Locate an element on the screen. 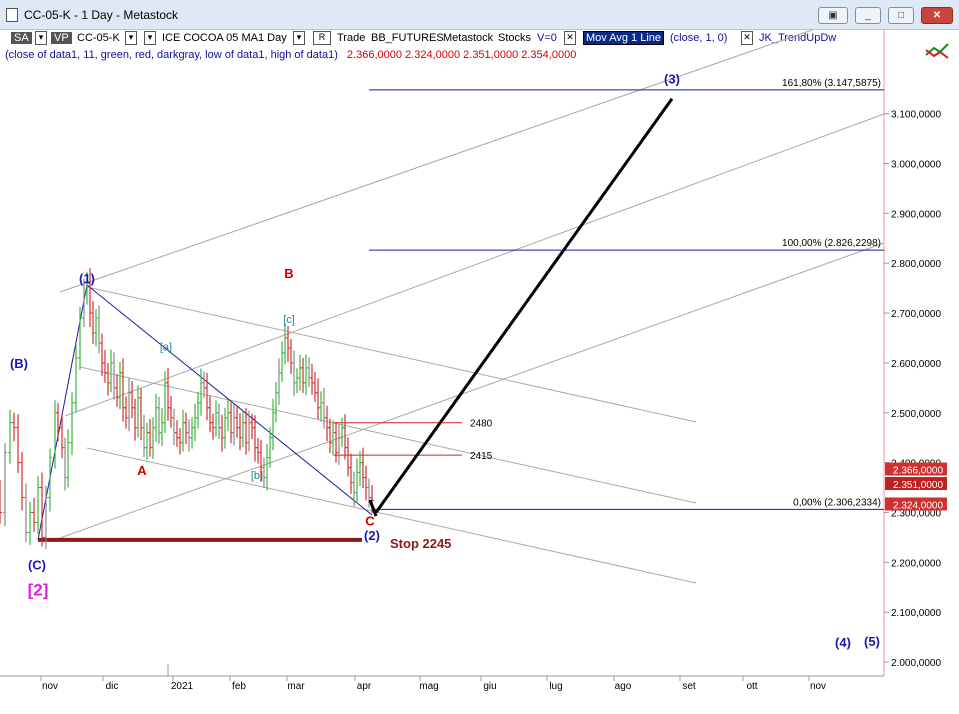 Image resolution: width=959 pixels, height=714 pixels. wave-label: (1) is located at coordinates (87, 278).